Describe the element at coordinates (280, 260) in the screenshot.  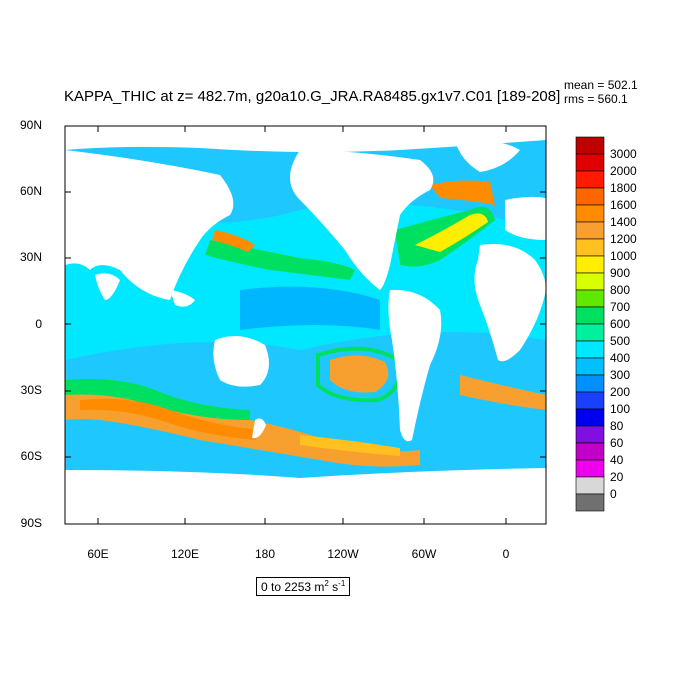
I see `north-pacific-band` at that location.